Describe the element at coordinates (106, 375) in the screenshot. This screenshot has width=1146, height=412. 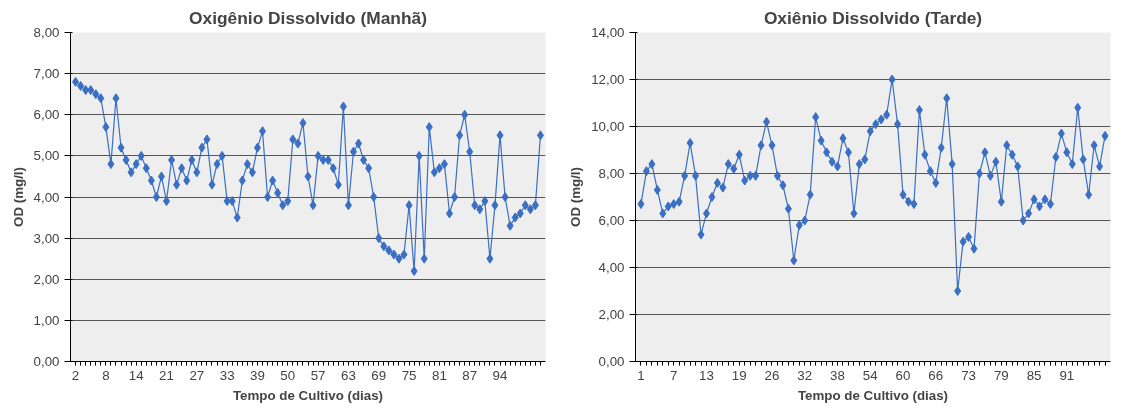
I see `x-tick-label: 8` at that location.